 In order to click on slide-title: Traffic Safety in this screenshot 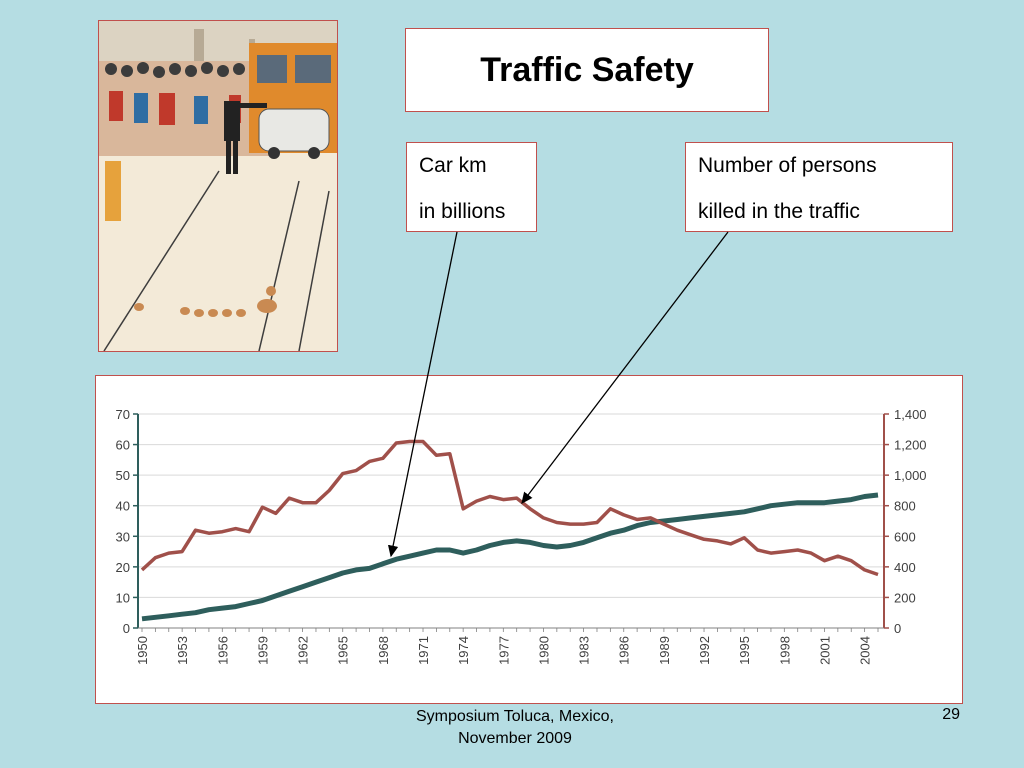, I will do `click(587, 70)`.